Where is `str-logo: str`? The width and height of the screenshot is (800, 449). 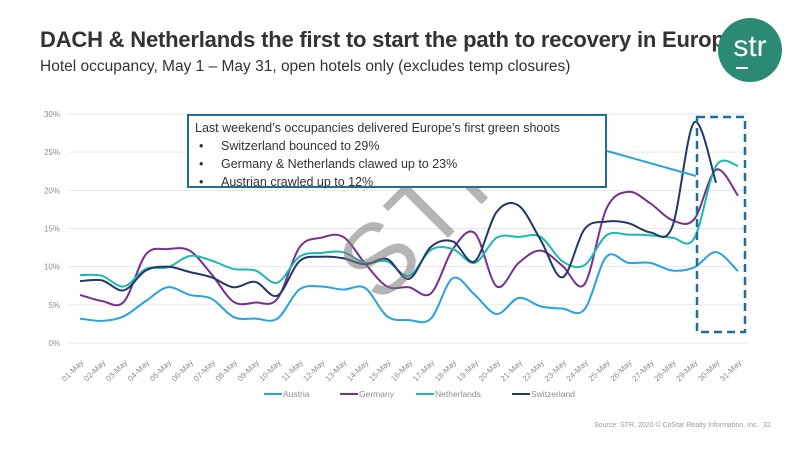
str-logo: str is located at coordinates (750, 50).